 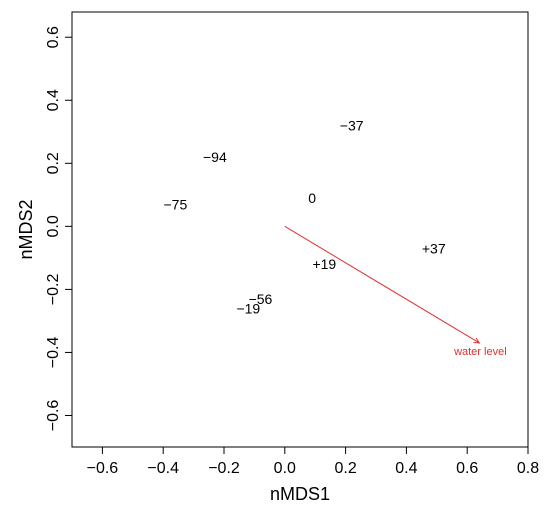 I want to click on point-label: 0, so click(x=312, y=198).